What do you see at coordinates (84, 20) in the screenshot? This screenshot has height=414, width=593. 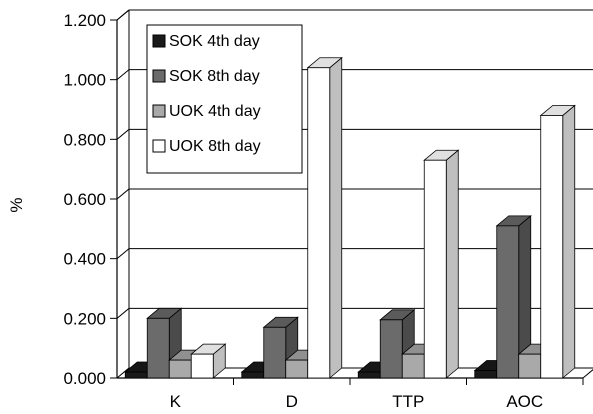 I see `y-tick-label: 1.200` at bounding box center [84, 20].